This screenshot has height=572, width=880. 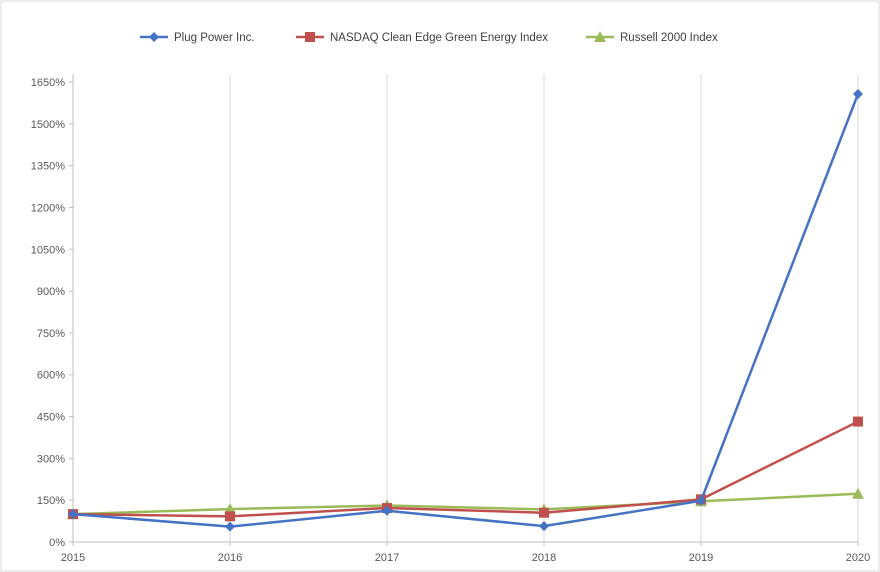 What do you see at coordinates (48, 167) in the screenshot?
I see `y-tick-label: 1350%` at bounding box center [48, 167].